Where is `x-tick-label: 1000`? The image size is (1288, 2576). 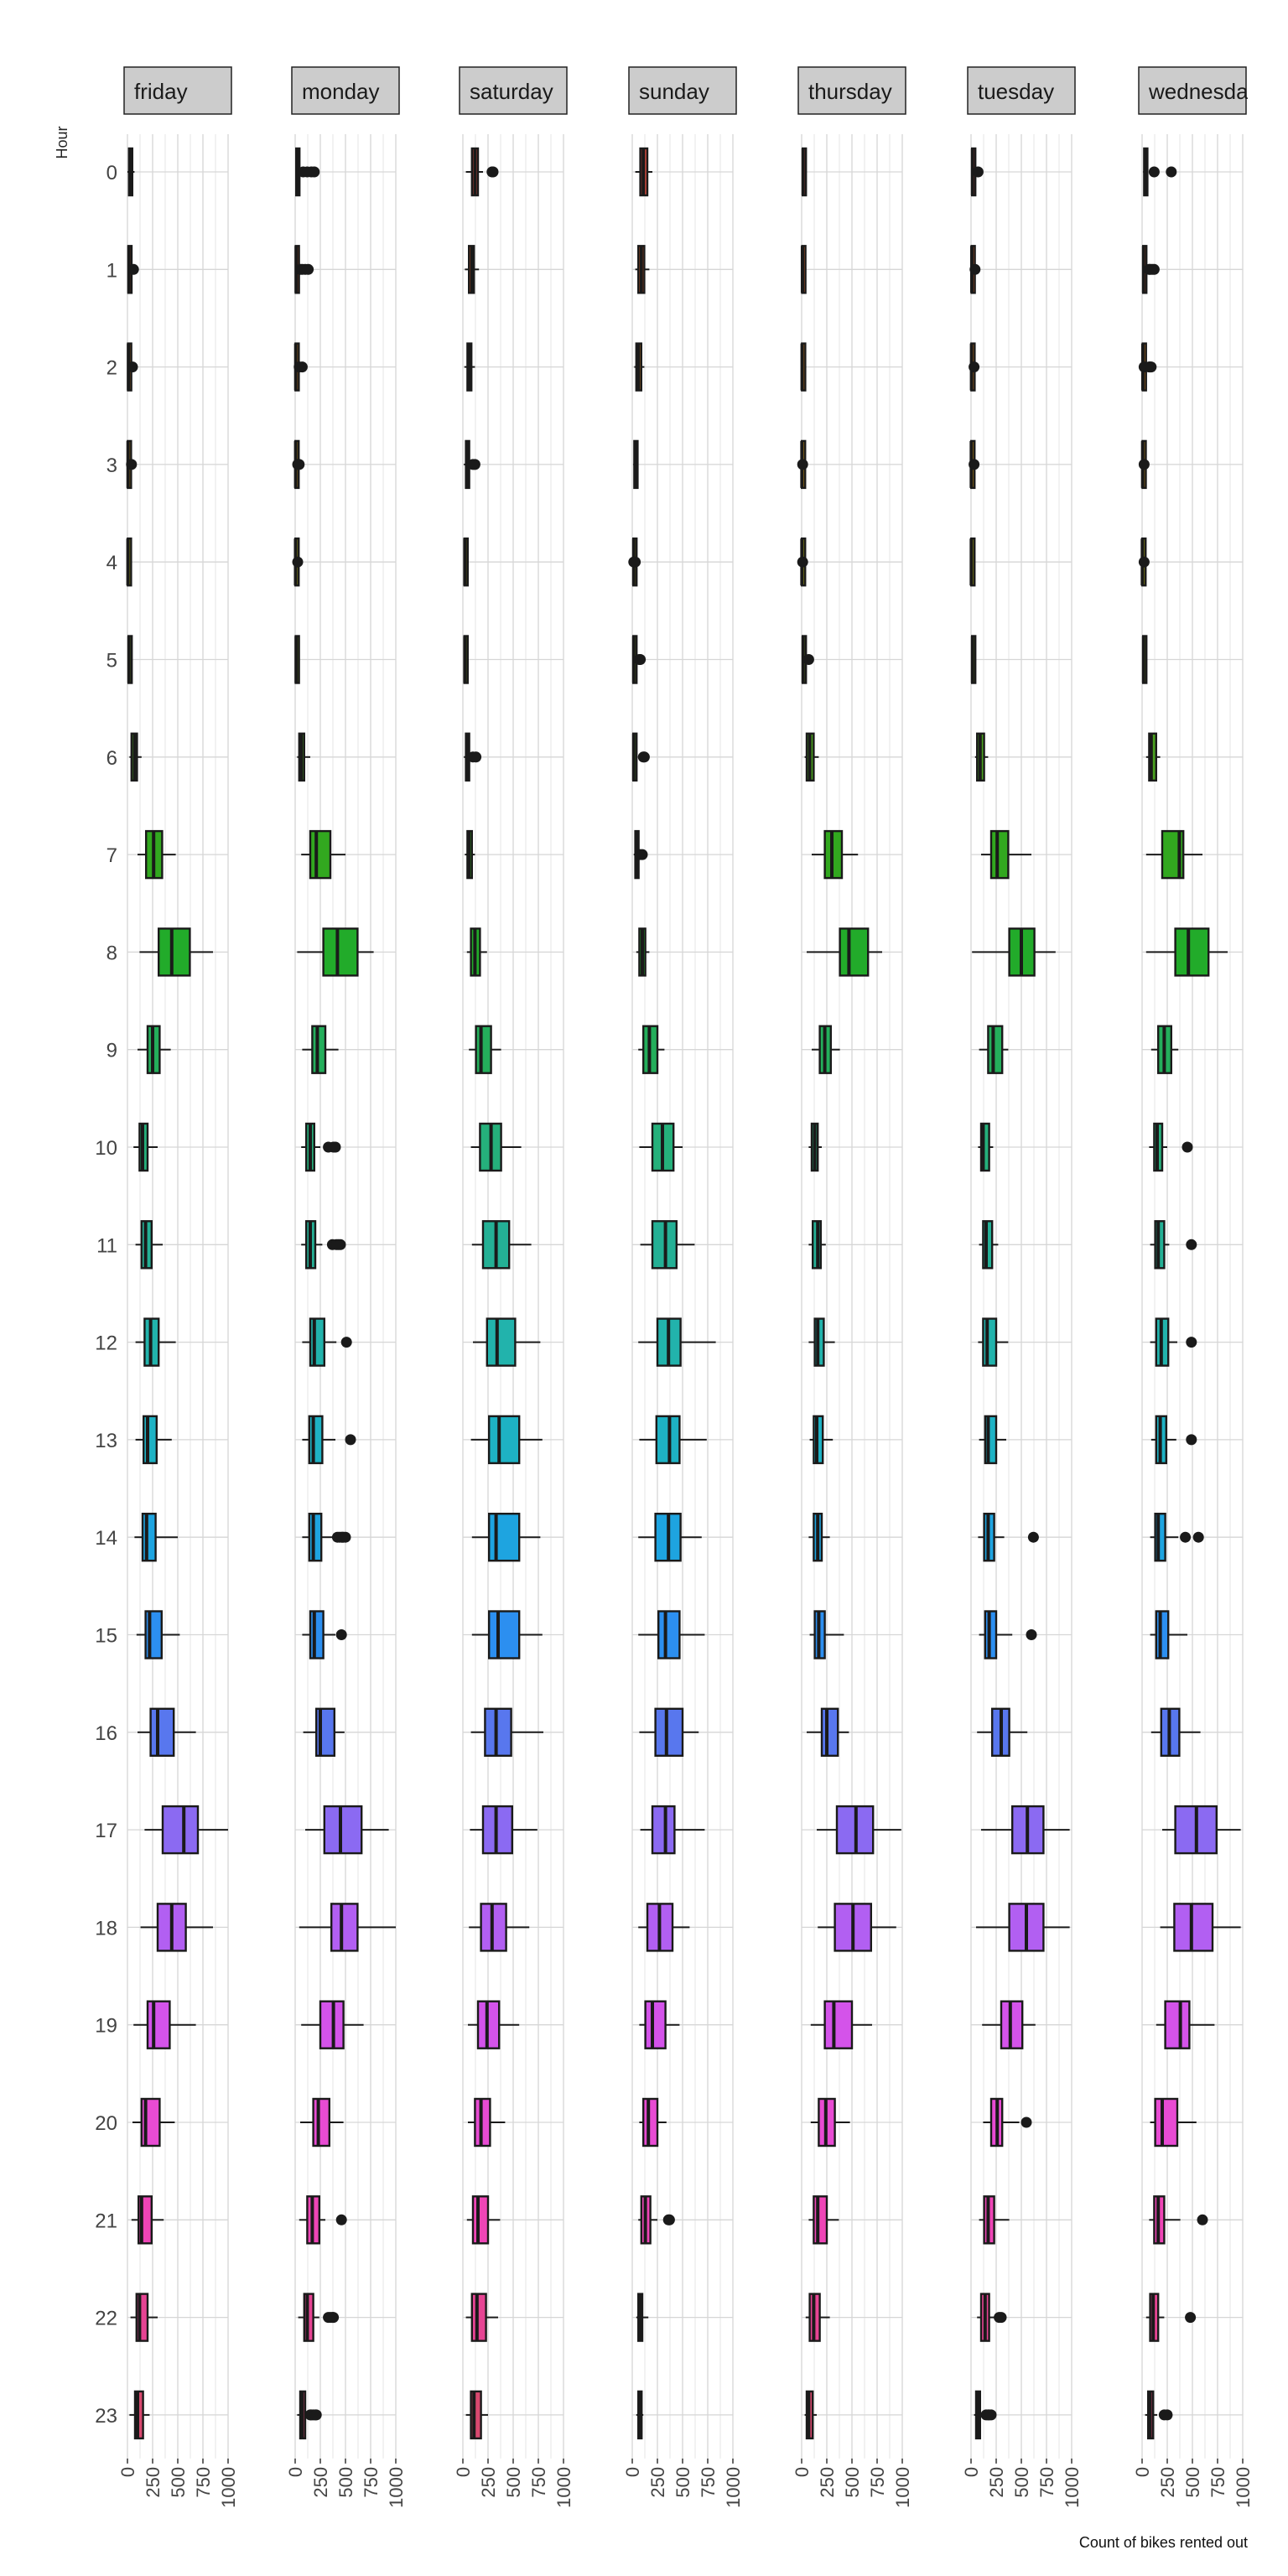 x-tick-label: 1000 is located at coordinates (228, 2487).